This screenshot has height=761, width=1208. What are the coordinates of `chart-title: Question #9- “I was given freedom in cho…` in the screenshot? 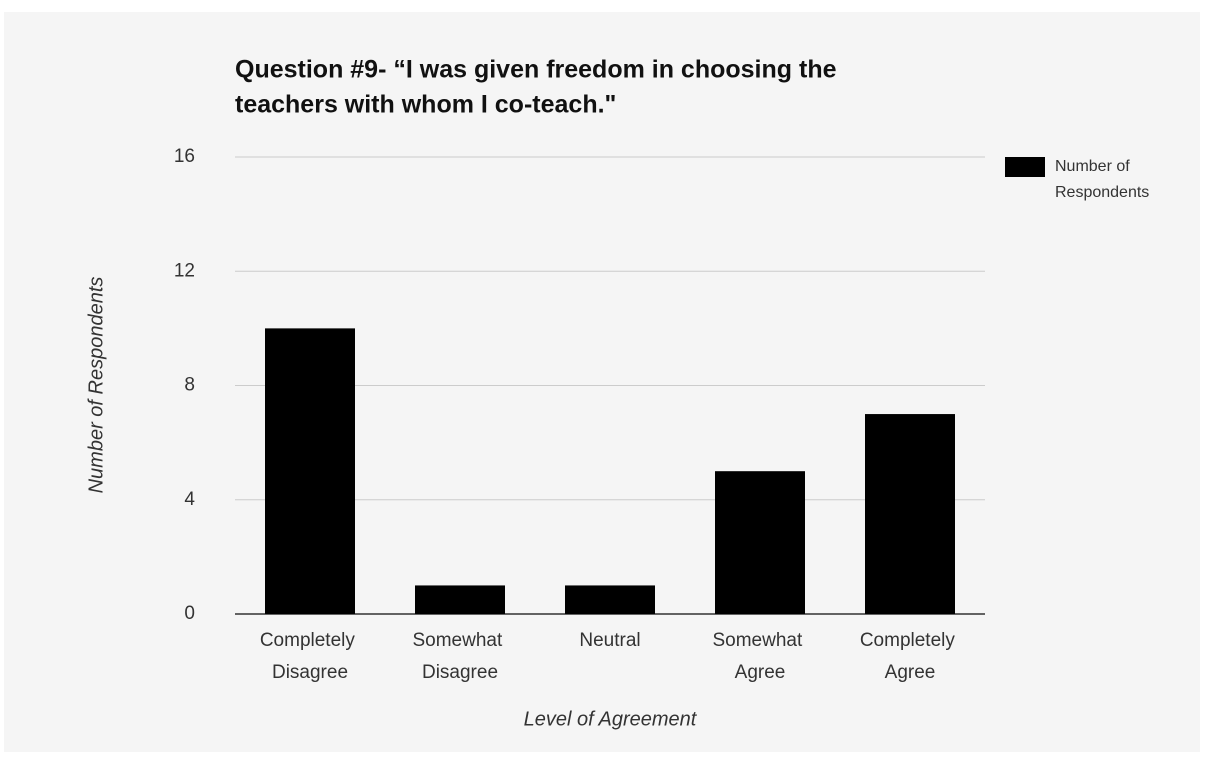 It's located at (536, 70).